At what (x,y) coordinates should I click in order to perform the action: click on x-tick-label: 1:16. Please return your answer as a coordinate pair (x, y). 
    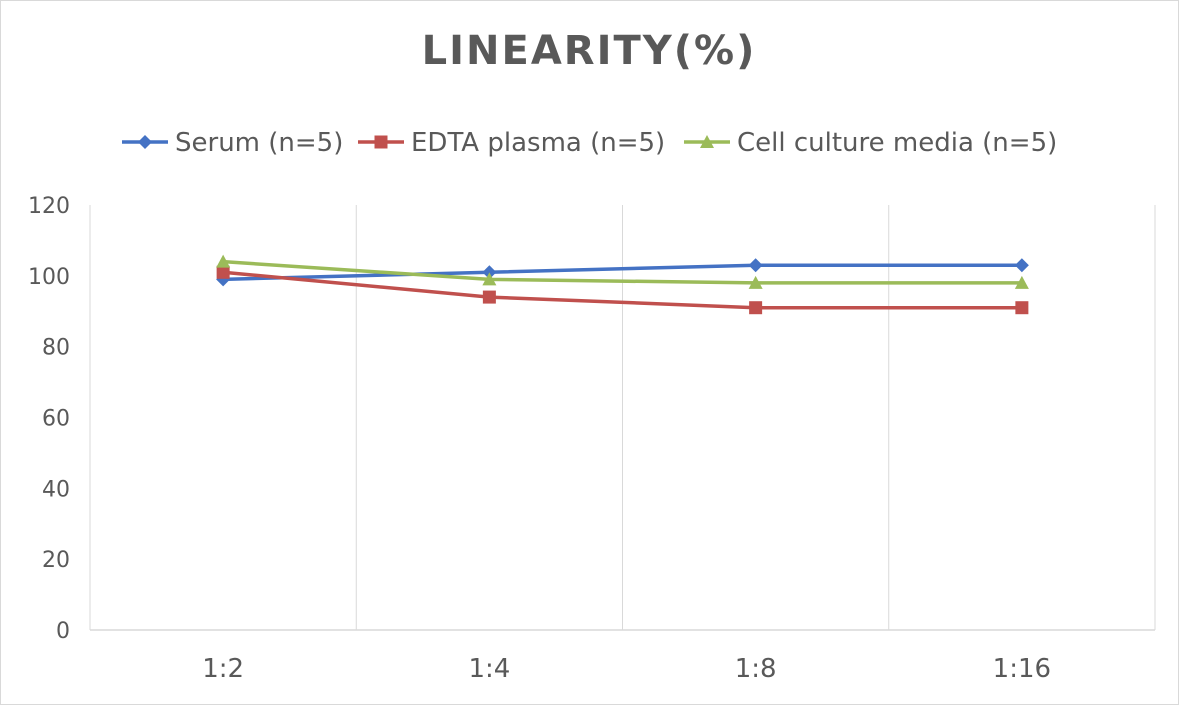
    Looking at the image, I should click on (1022, 669).